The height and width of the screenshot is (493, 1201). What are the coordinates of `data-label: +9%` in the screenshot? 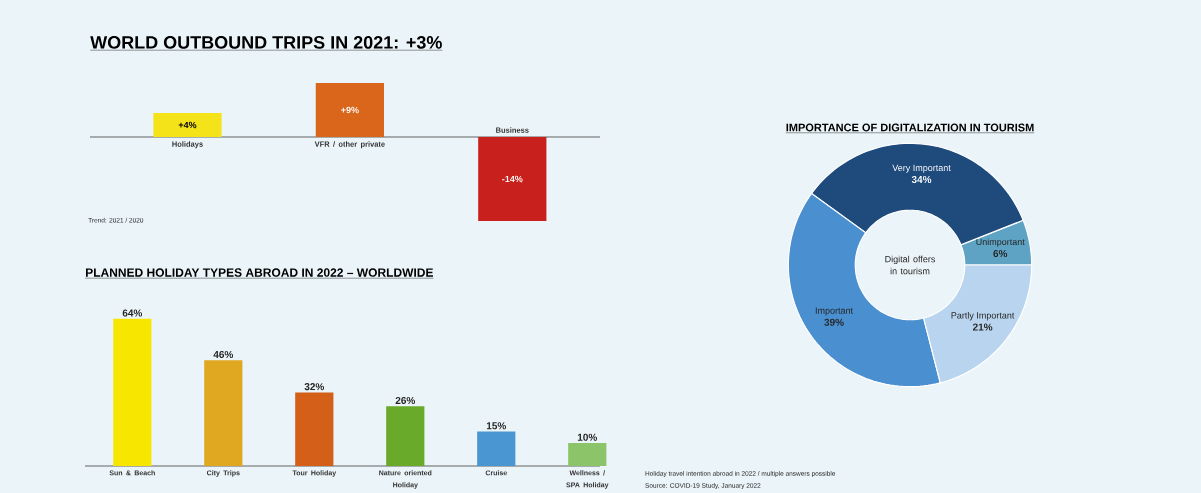 It's located at (350, 110).